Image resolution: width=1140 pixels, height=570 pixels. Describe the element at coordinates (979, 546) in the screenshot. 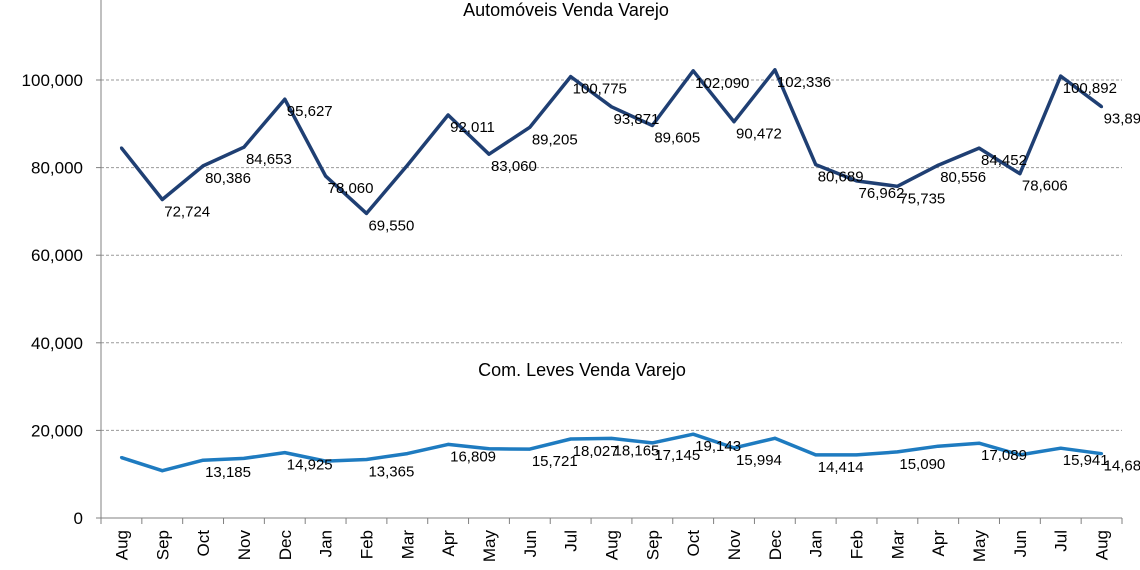

I see `x-tick-label: May` at that location.